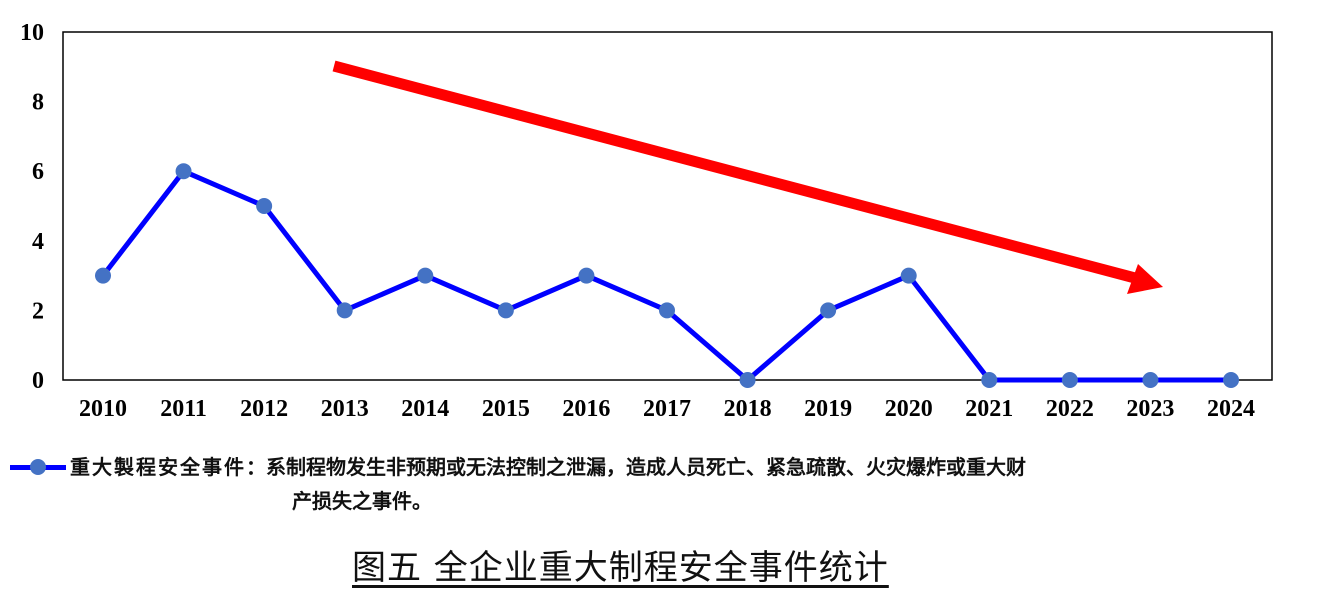 This screenshot has width=1340, height=599. What do you see at coordinates (38, 103) in the screenshot?
I see `y-tick-label: 8` at bounding box center [38, 103].